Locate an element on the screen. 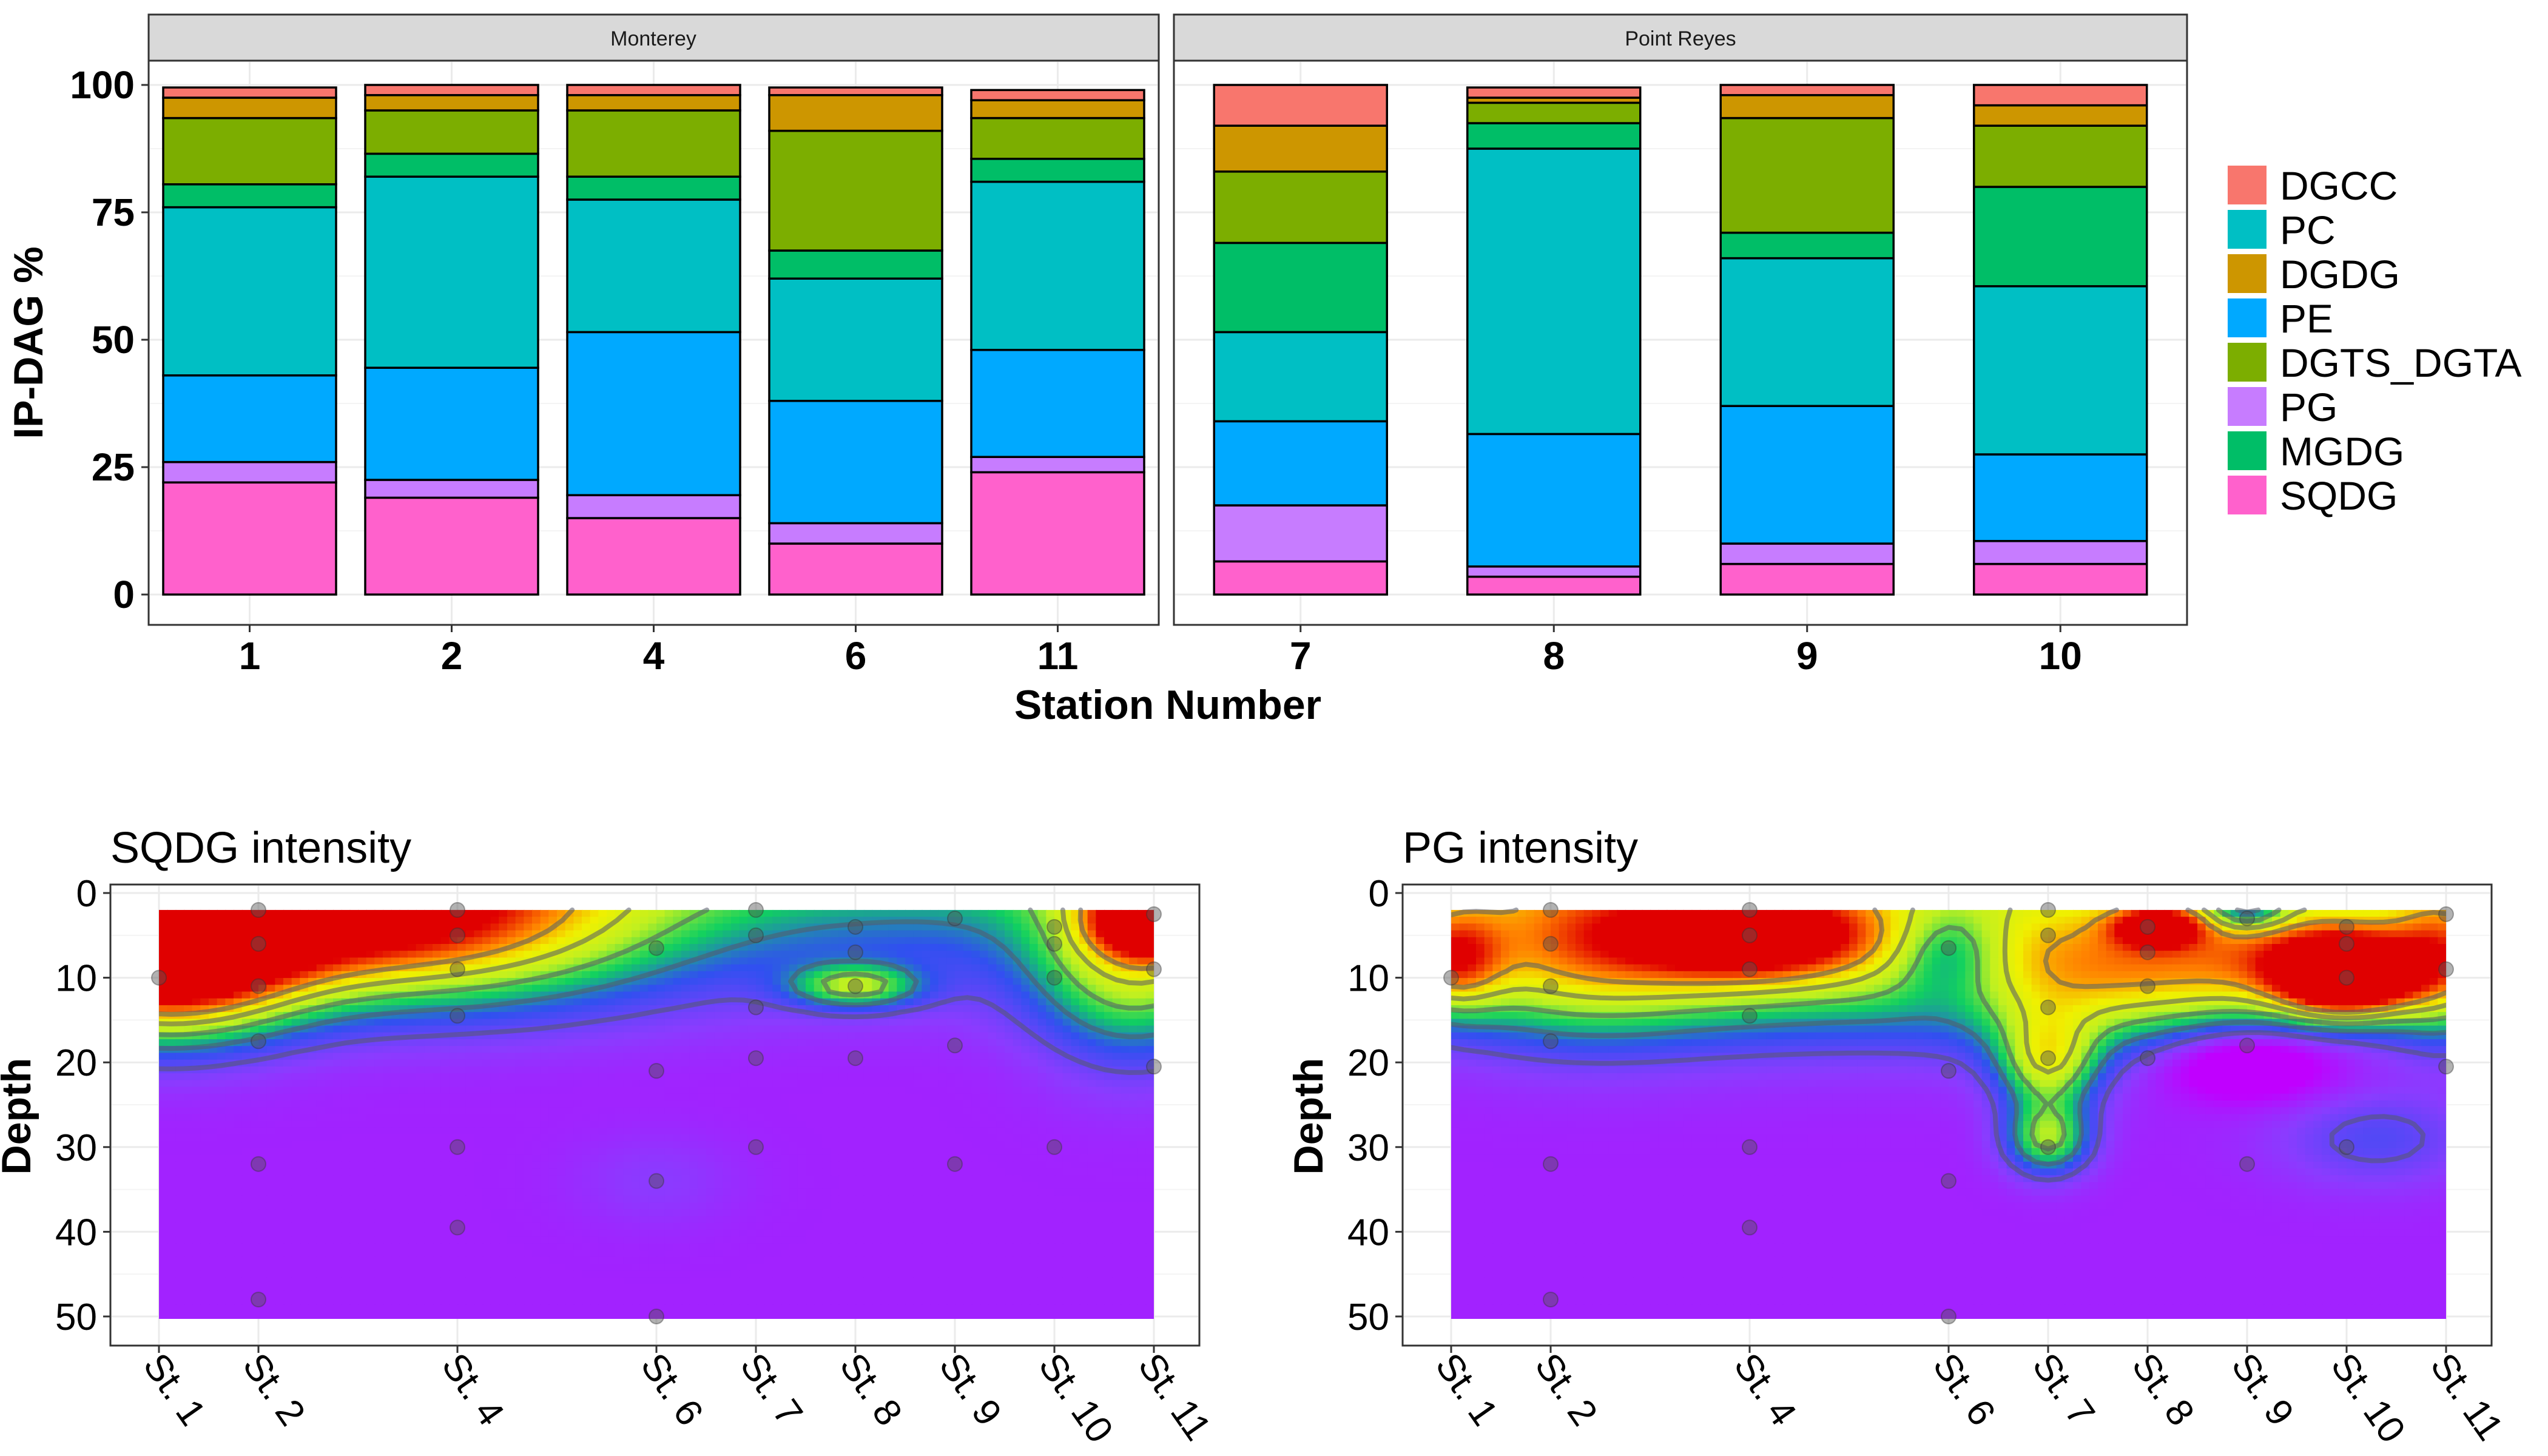  legend-label: SQDG is located at coordinates (2339, 495).